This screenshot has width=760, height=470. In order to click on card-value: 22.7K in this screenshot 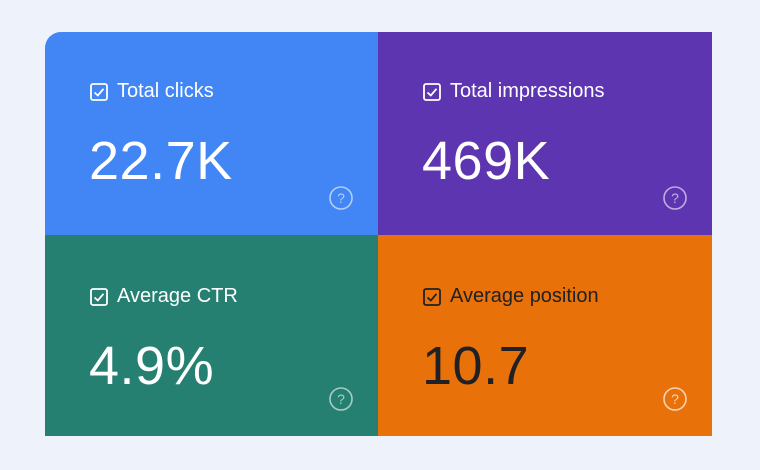, I will do `click(161, 161)`.